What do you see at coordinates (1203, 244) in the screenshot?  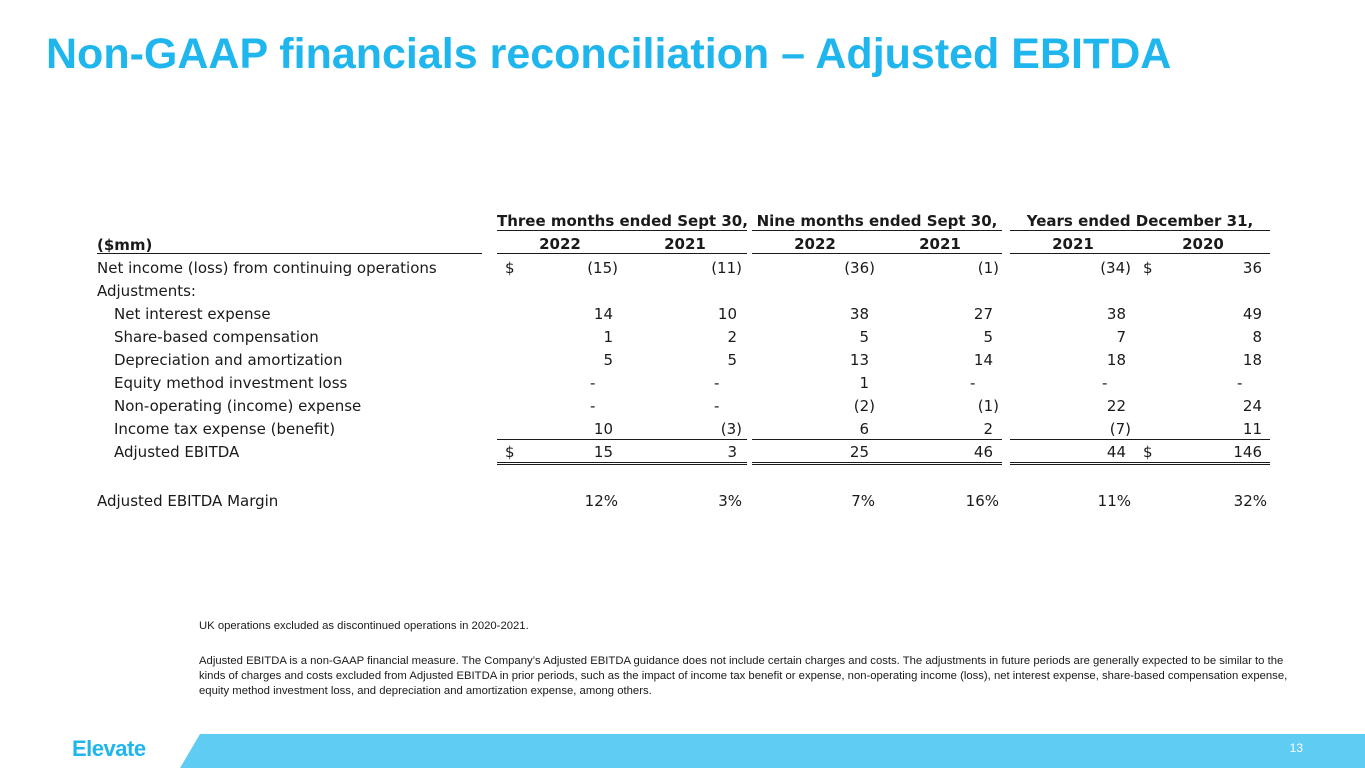 I see `year-header: 2020` at bounding box center [1203, 244].